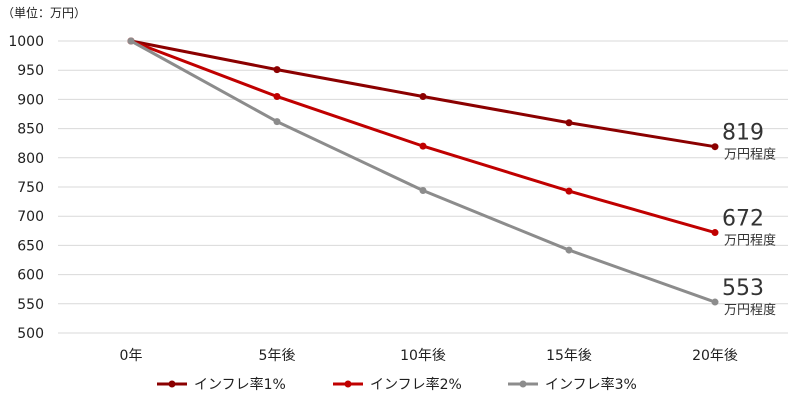  Describe the element at coordinates (26, 42) in the screenshot. I see `y-tick-label: 1000` at that location.